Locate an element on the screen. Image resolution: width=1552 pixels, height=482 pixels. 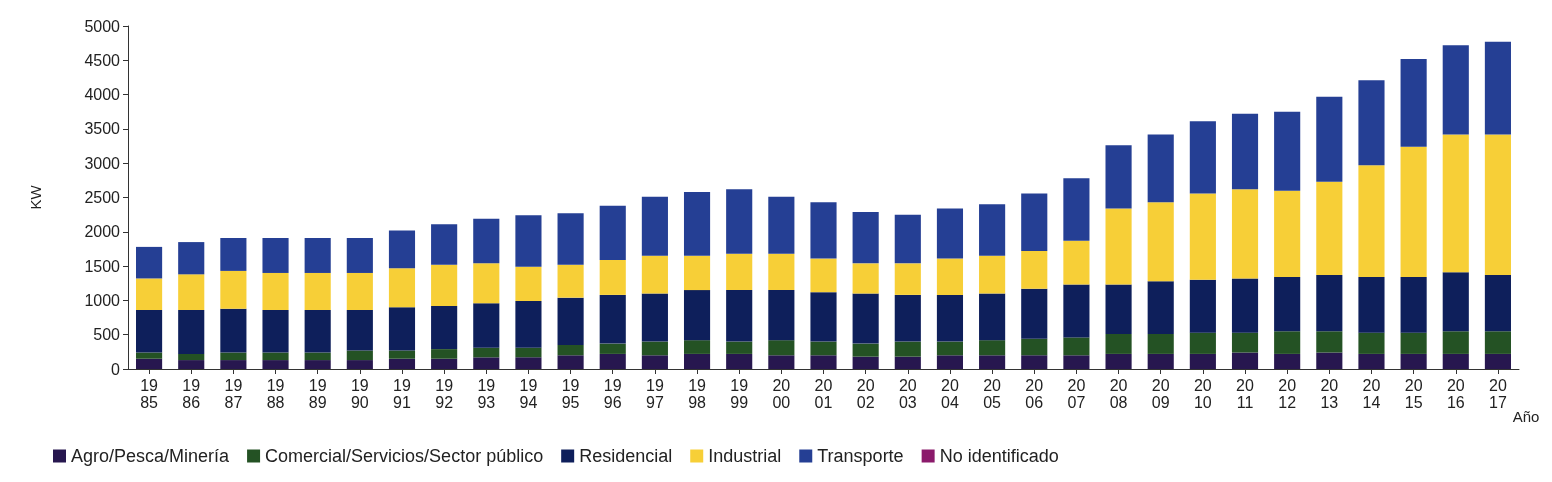
x-tick-label: 2007 is located at coordinates (1076, 394).